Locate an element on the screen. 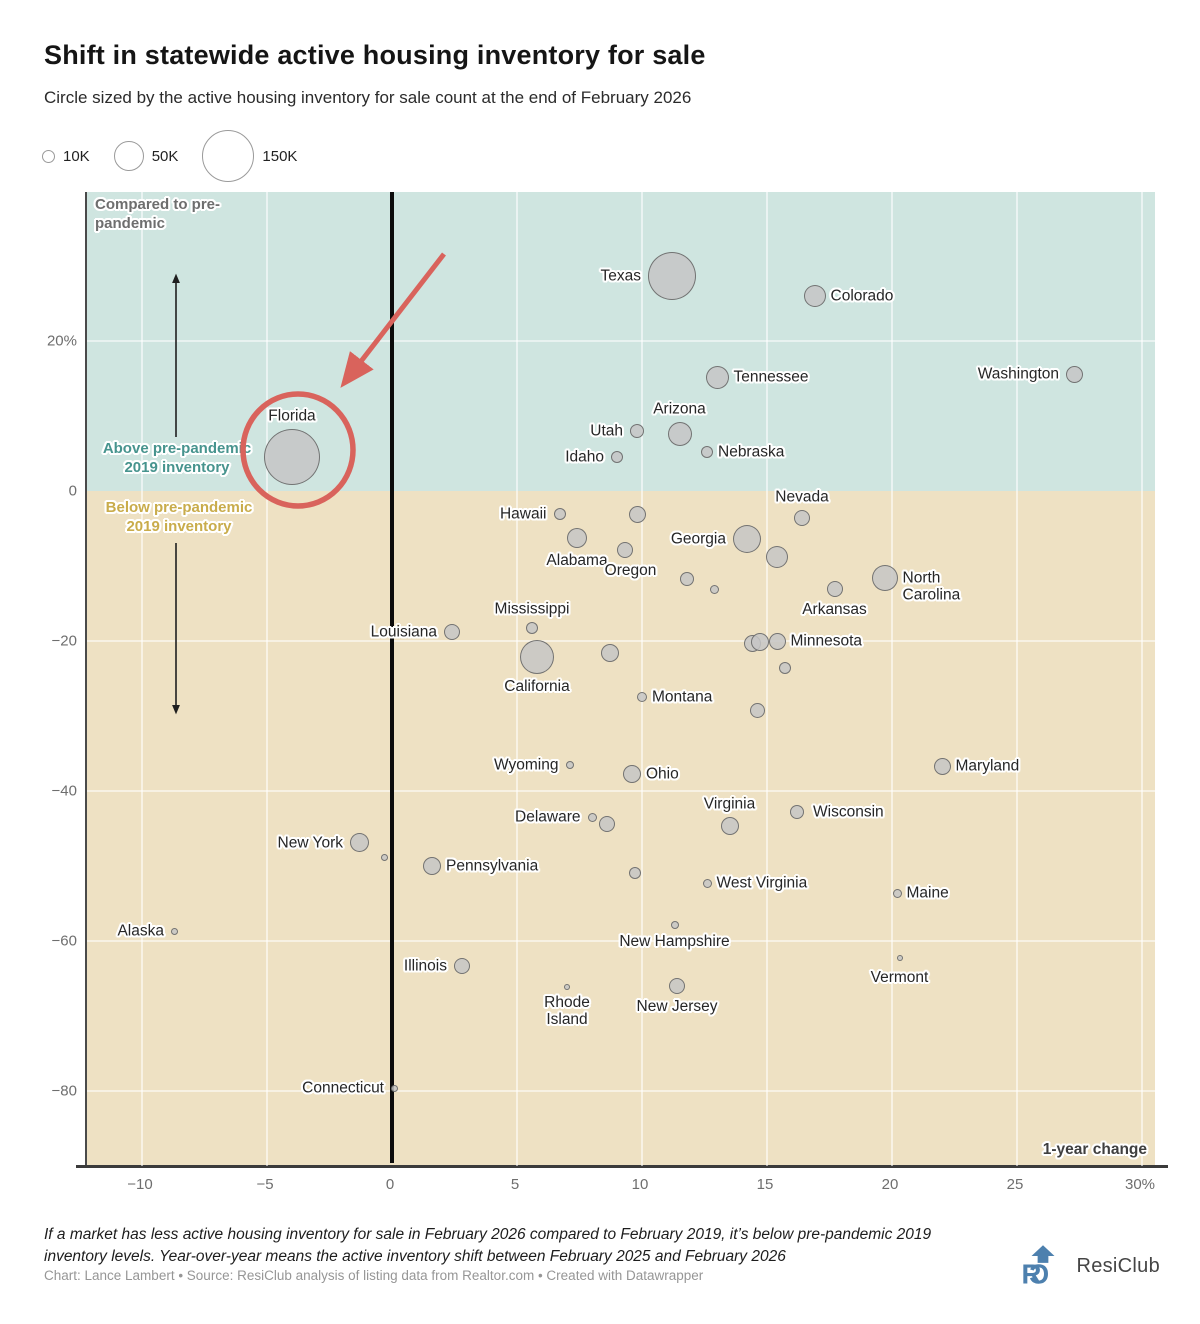 Image resolution: width=1200 pixels, height=1324 pixels. bubble-delaware is located at coordinates (592, 817).